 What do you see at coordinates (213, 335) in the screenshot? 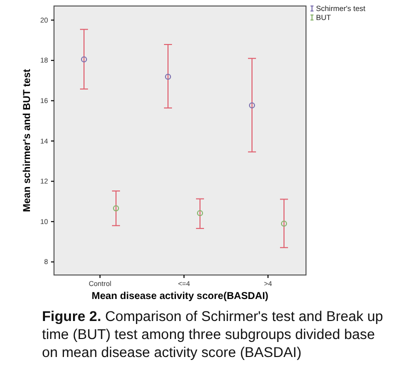
I see `text: Figure 2. Comparison of Schirmer's test and Break up time (BUT) test among three subgroups divided base on mean disease activity score (BASDAI)` at bounding box center [213, 335].